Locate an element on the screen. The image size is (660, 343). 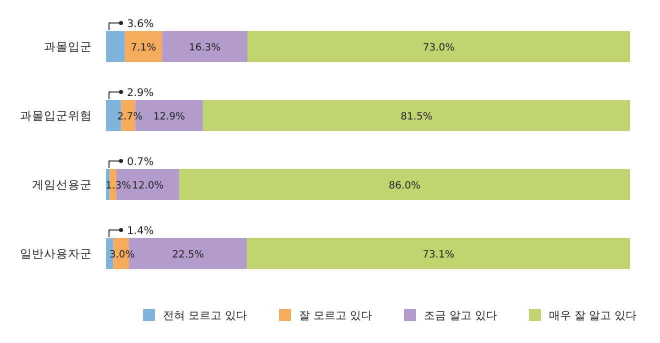
y-tick-label: 과몰입군위험 is located at coordinates (56, 115).